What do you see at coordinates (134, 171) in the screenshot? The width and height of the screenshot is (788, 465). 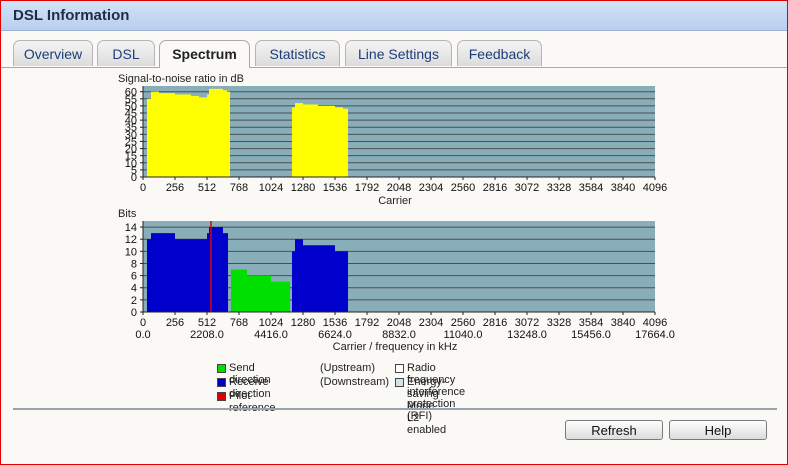 I see `y-tick-label: 5` at bounding box center [134, 171].